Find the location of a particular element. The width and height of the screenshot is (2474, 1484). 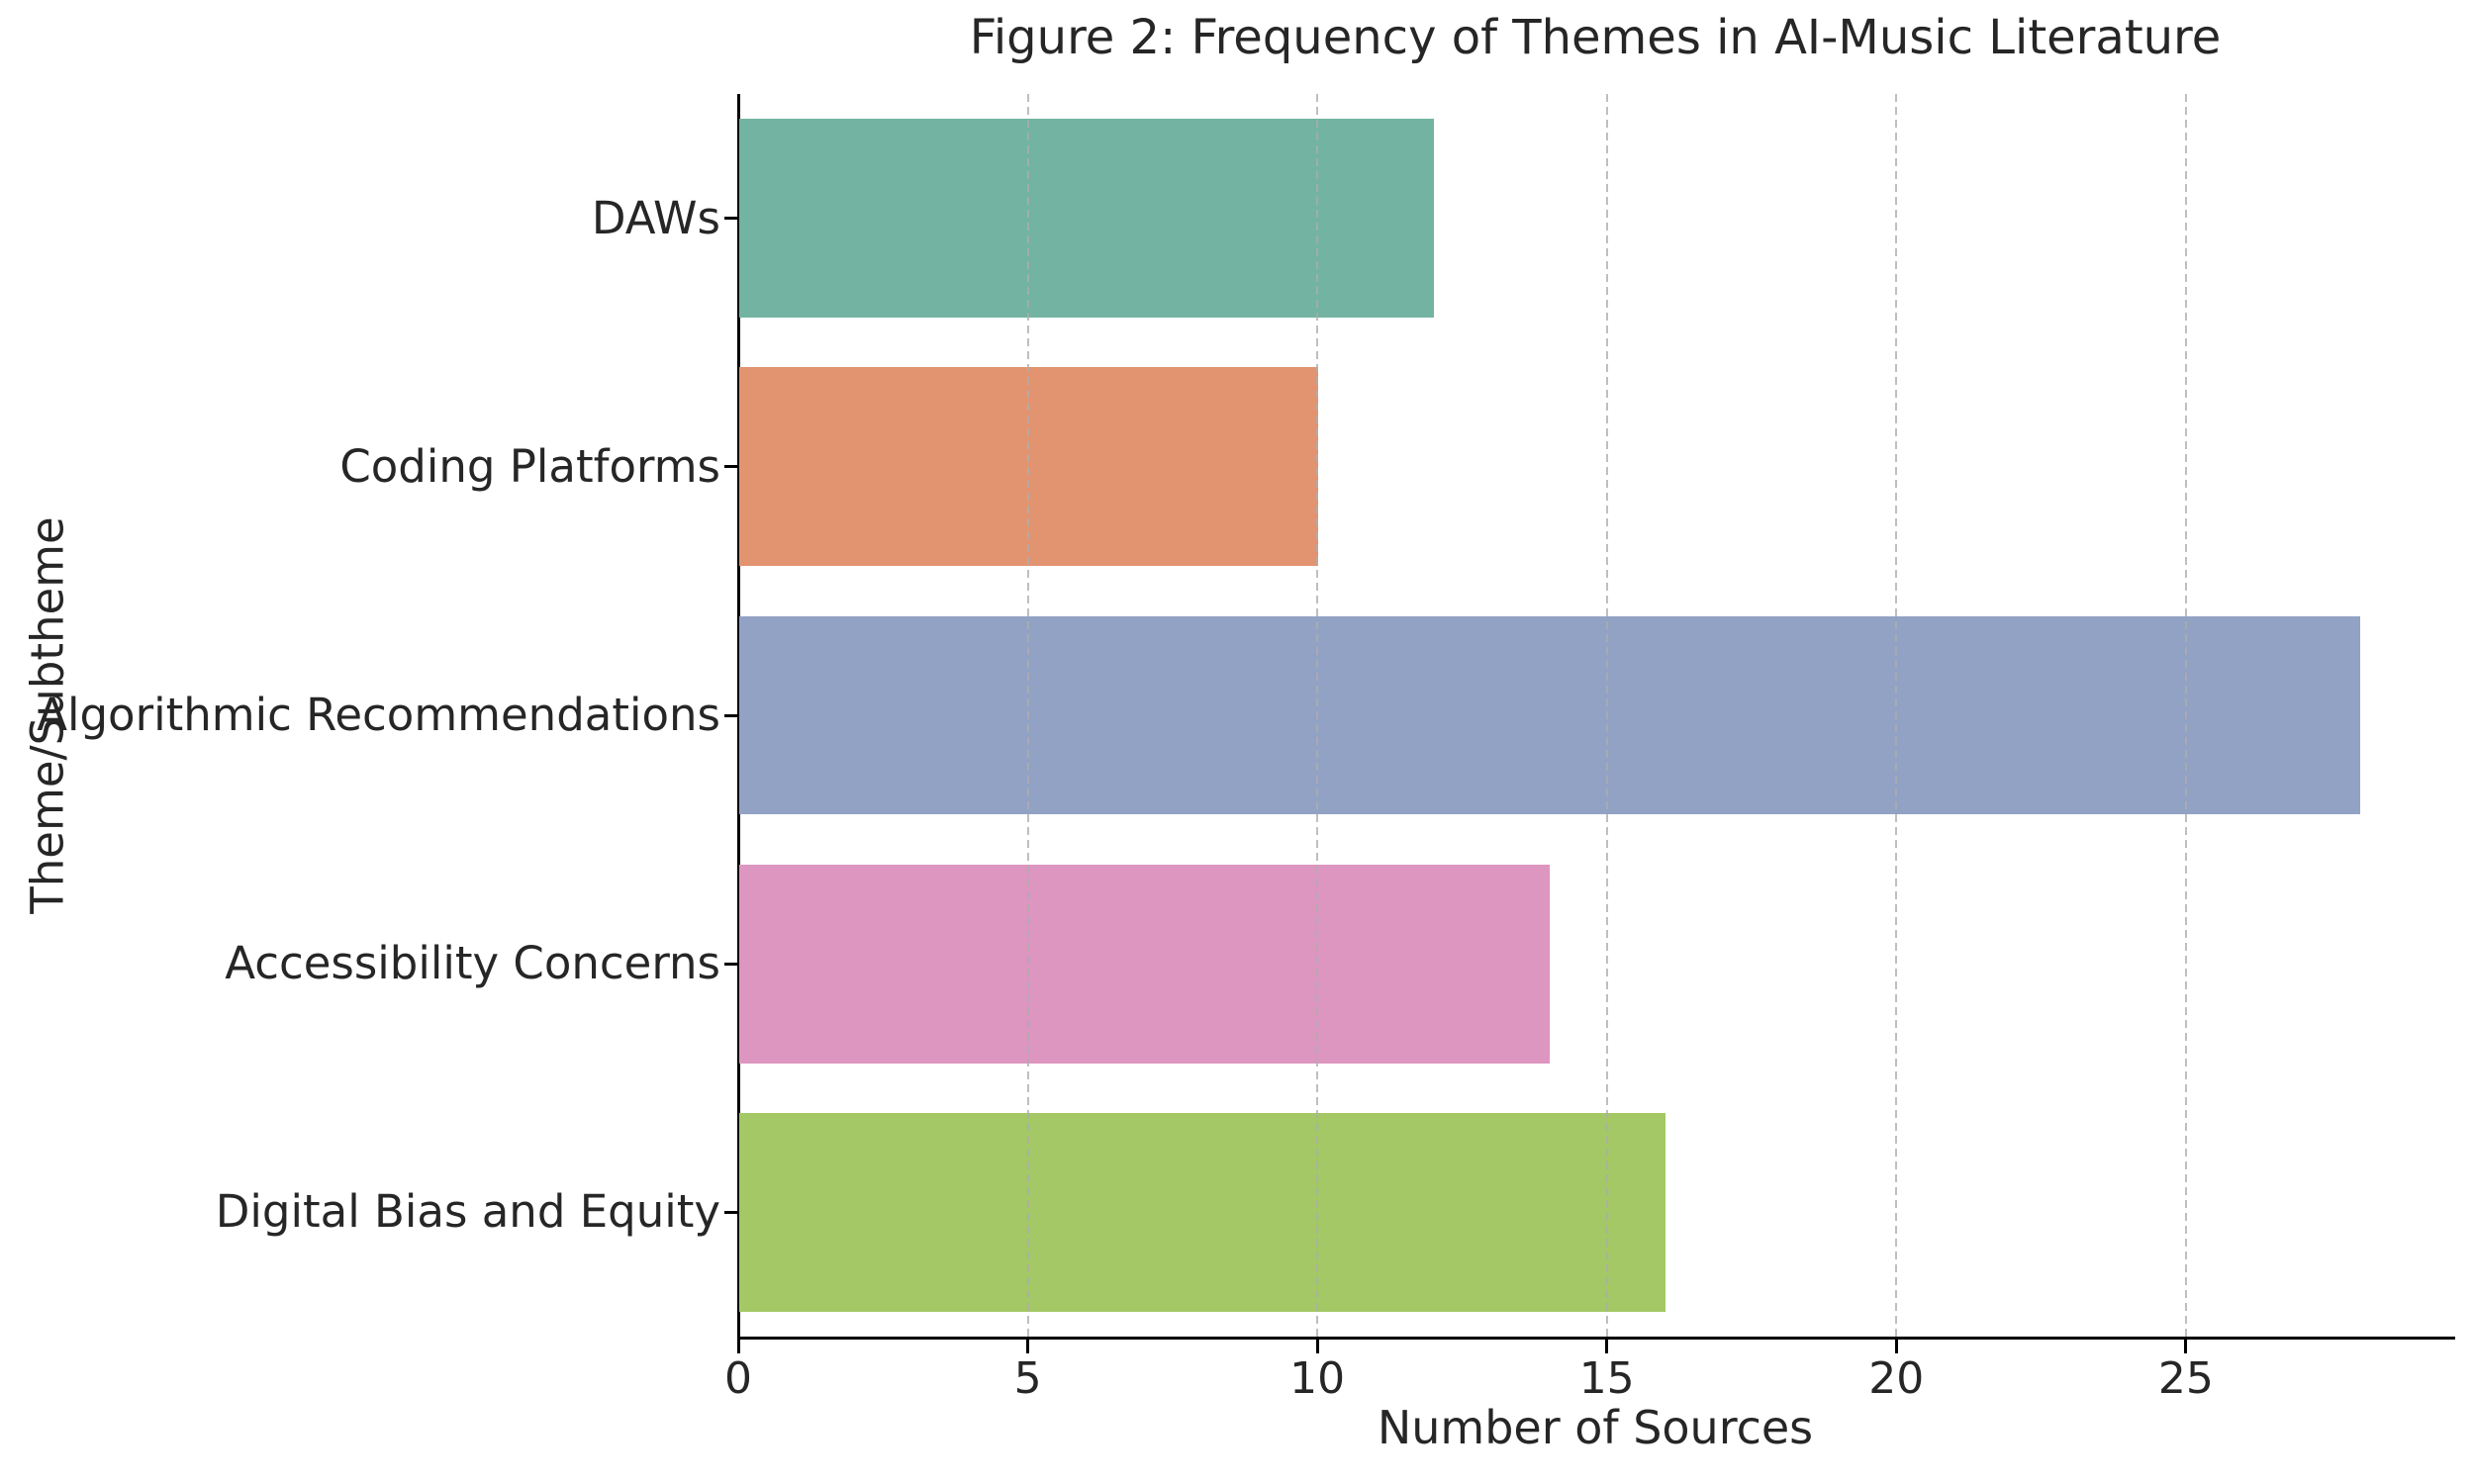

y-tick-accessibility-concerns is located at coordinates (731, 964).